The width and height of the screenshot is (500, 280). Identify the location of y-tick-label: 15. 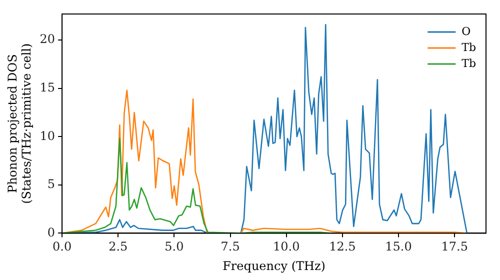
(48, 87).